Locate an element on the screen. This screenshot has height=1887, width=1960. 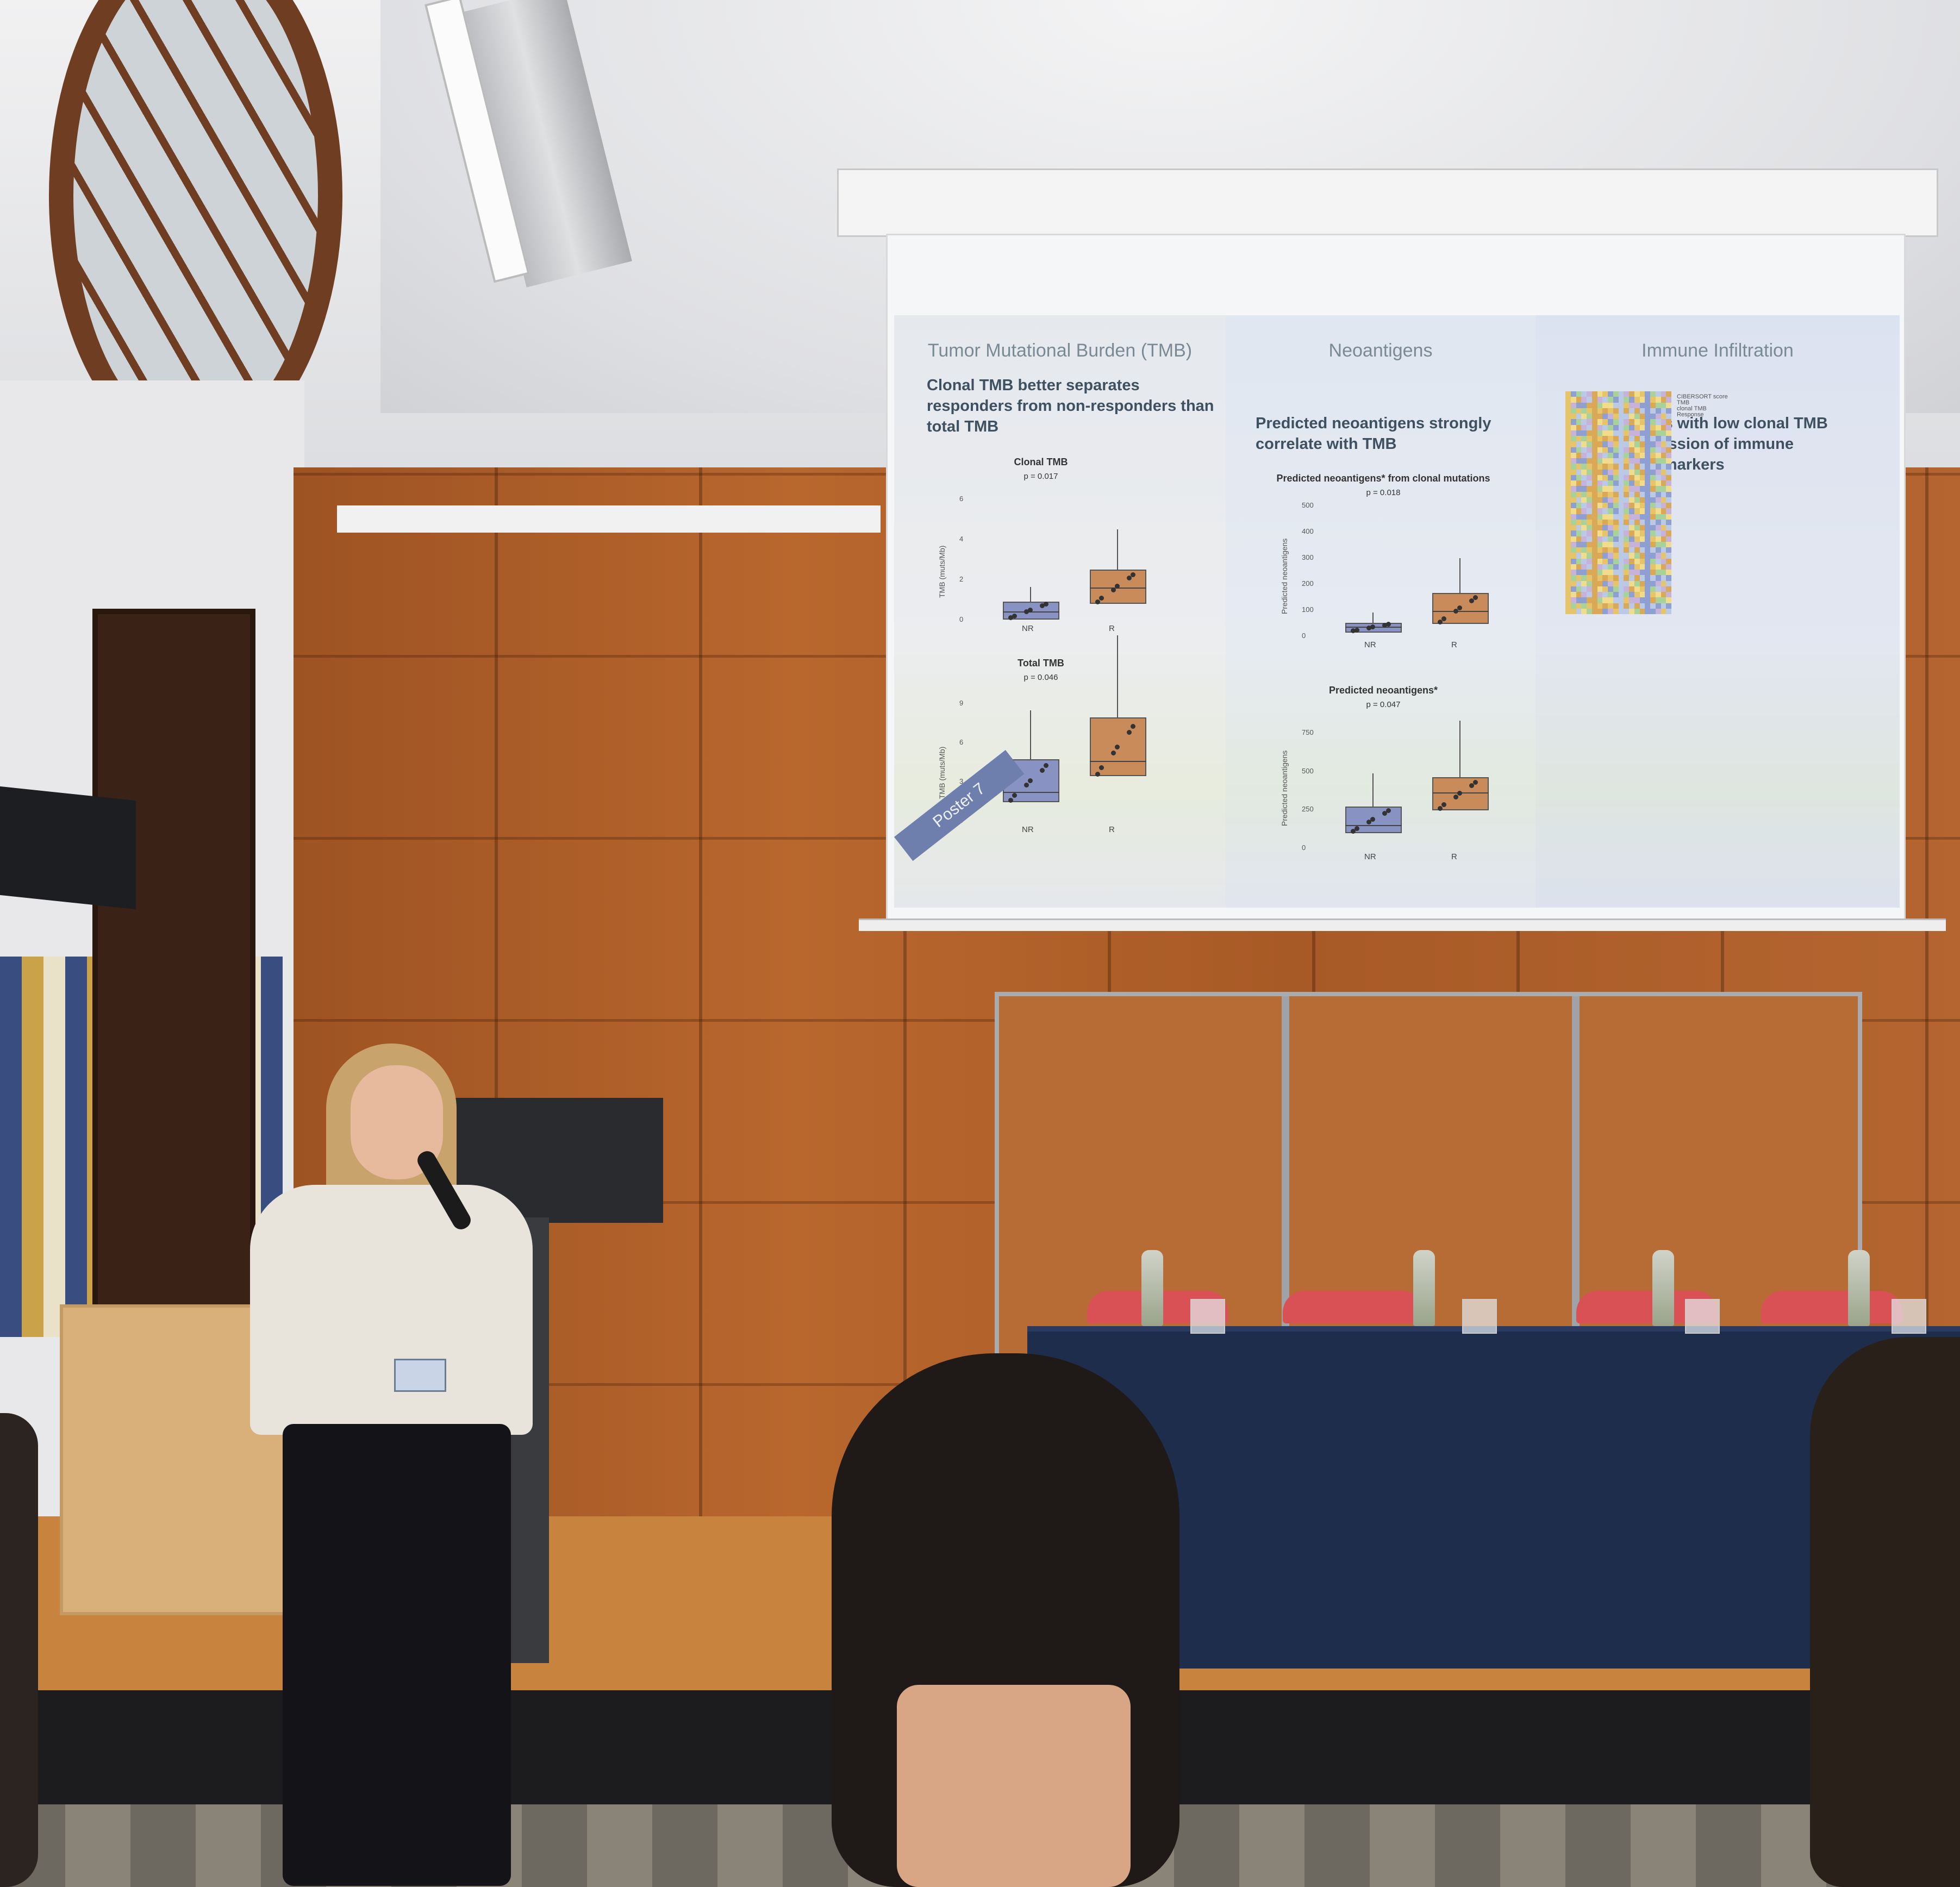
wall-speaker is located at coordinates (68, 848).